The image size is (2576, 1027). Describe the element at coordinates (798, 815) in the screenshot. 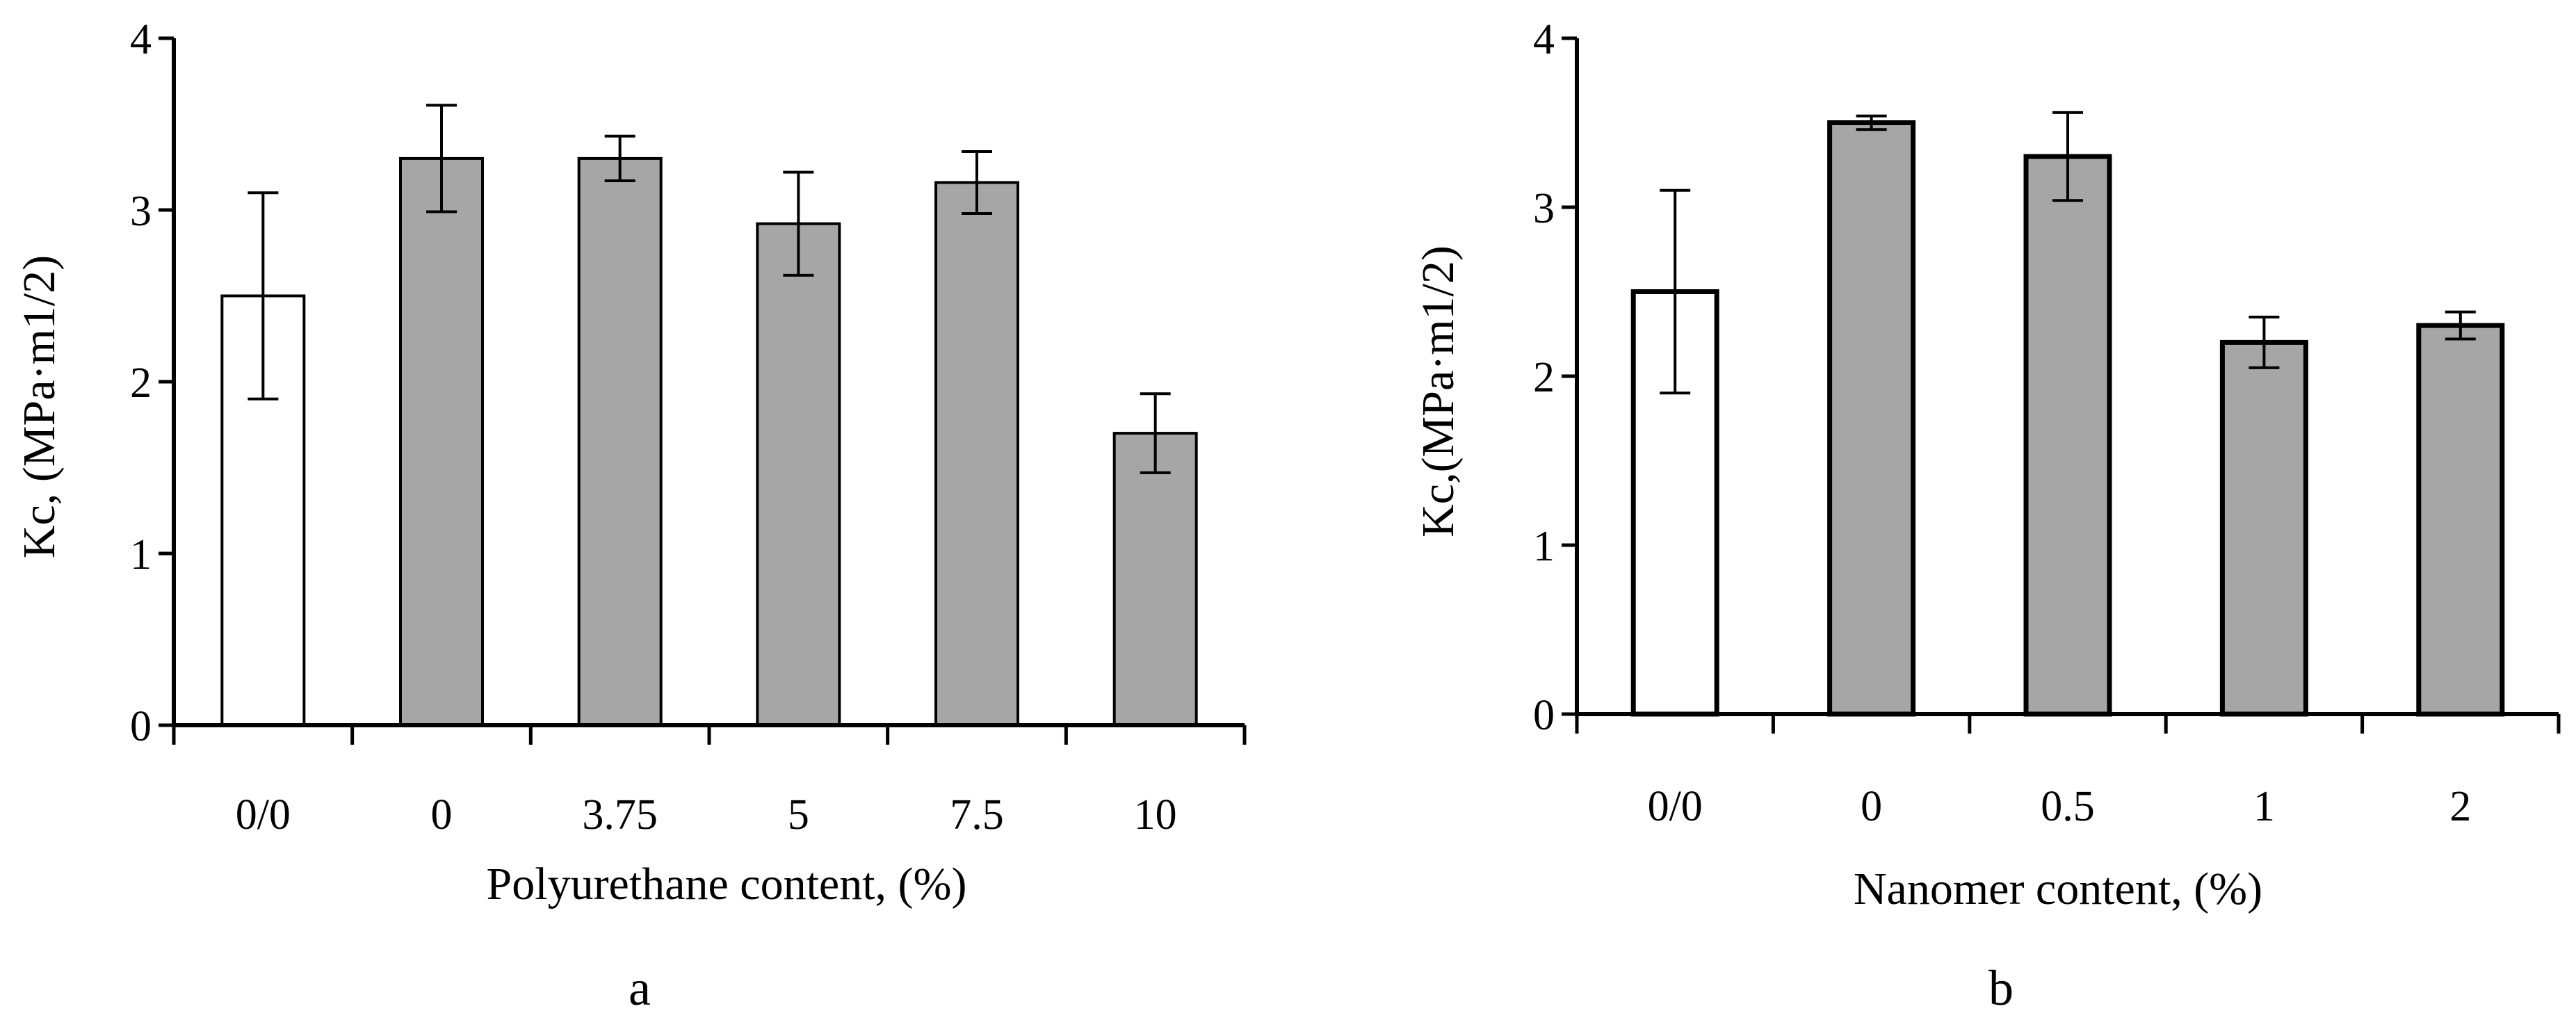

I see `x-tick-label-a-3: 5` at that location.